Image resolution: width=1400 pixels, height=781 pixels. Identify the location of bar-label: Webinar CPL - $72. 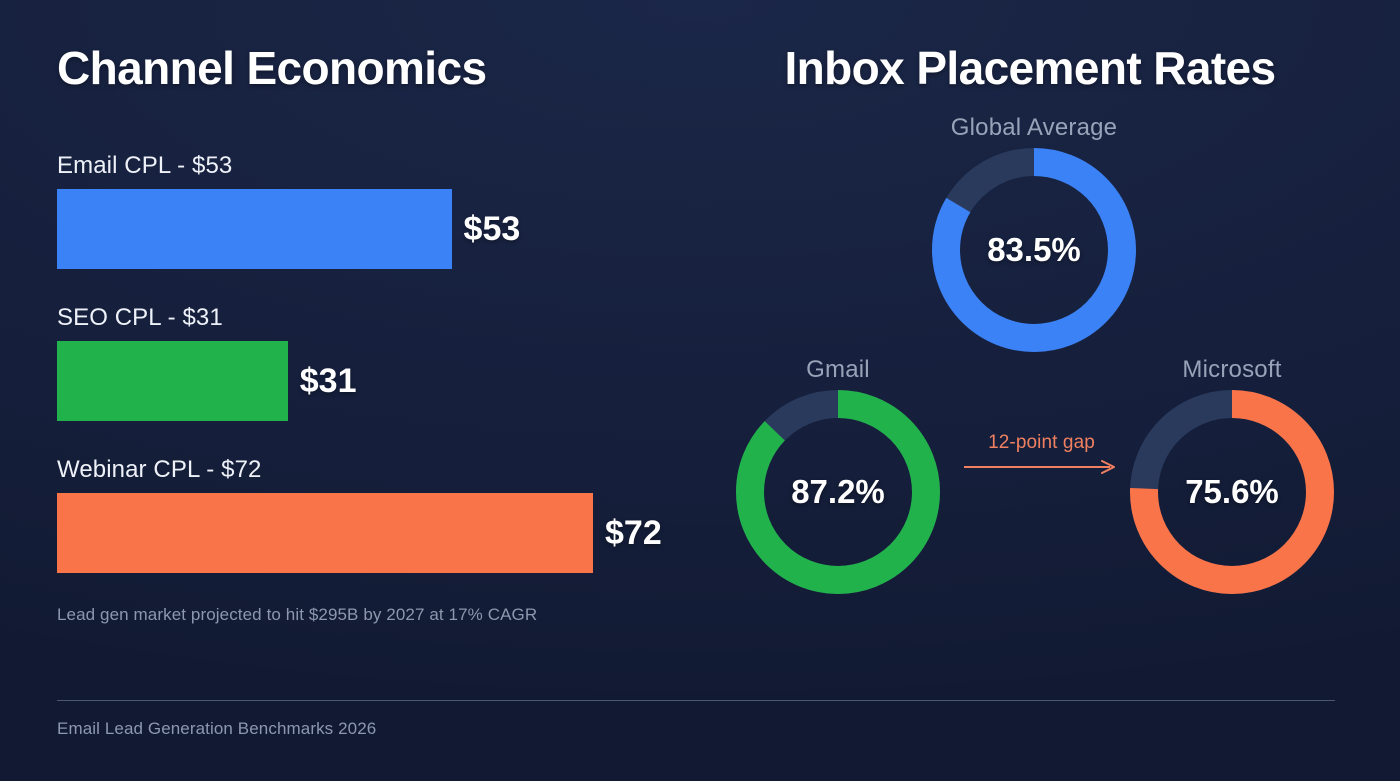
(159, 470).